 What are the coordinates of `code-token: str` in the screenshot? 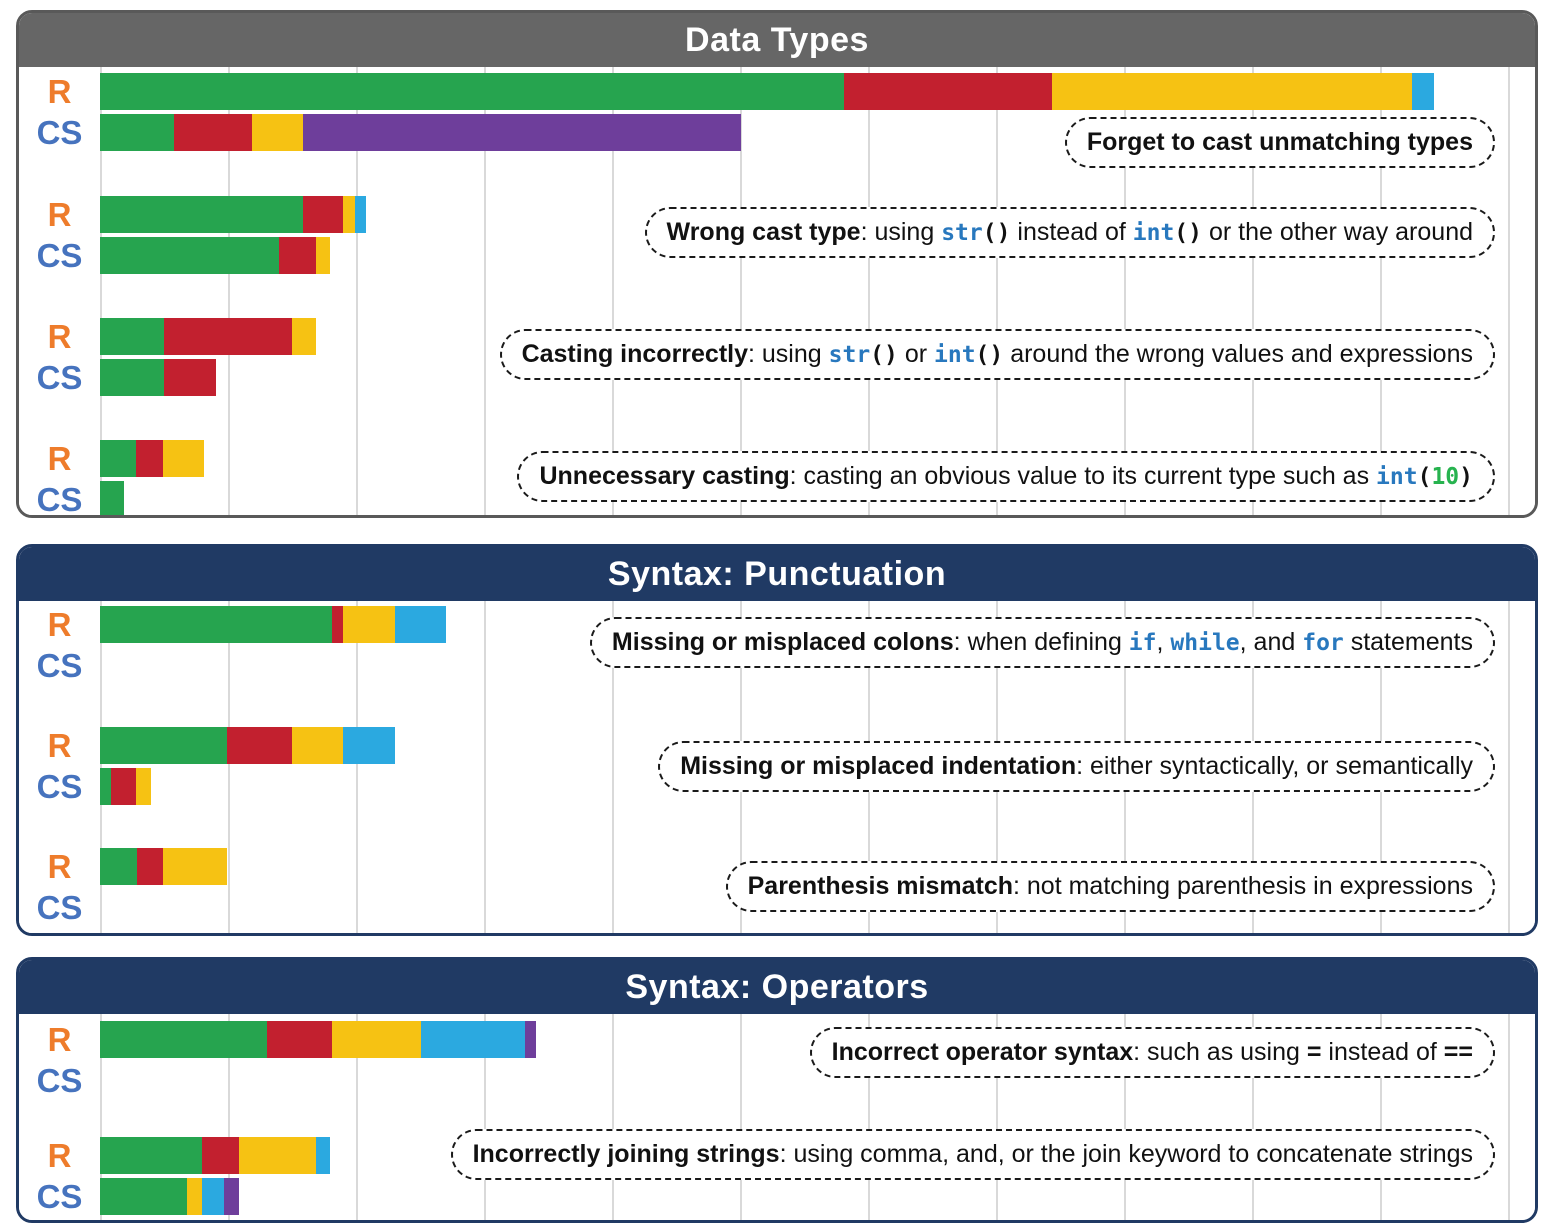 It's located at (849, 355).